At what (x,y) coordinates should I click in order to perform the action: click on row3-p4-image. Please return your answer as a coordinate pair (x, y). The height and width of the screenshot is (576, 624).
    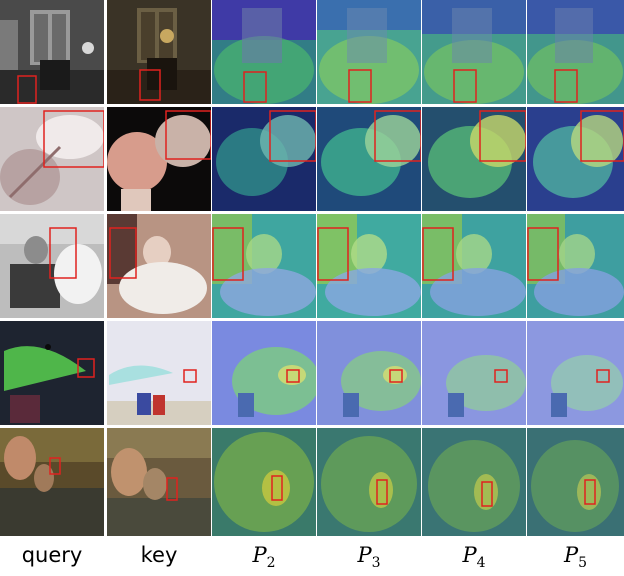
    Looking at the image, I should click on (474, 266).